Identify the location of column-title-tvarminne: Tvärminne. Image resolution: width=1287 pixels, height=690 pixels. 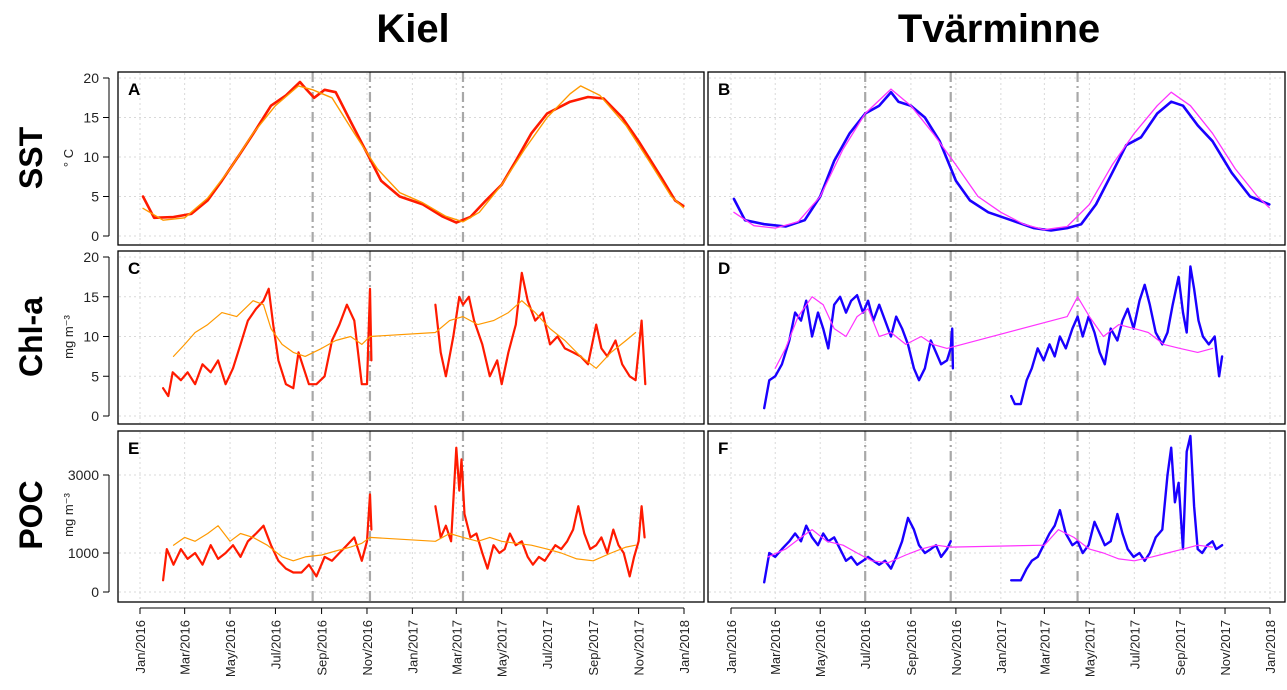
(999, 29).